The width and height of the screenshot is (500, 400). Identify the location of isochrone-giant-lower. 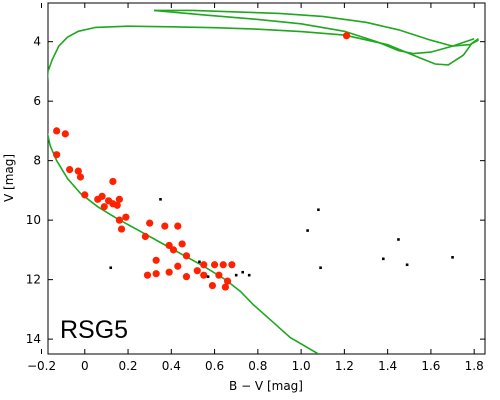
(314, 32).